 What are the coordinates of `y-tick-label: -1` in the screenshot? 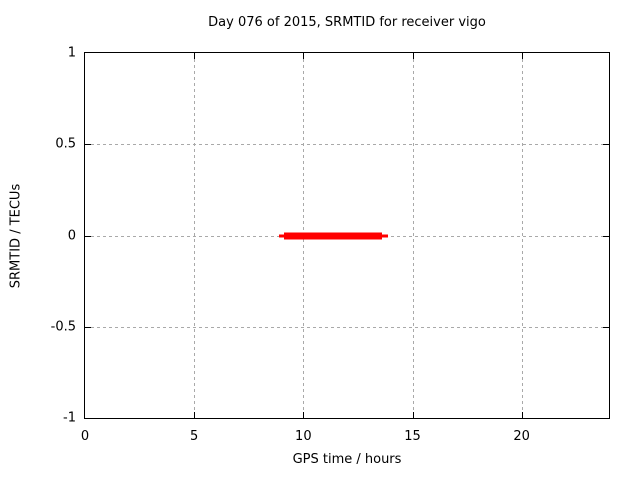 It's located at (69, 418).